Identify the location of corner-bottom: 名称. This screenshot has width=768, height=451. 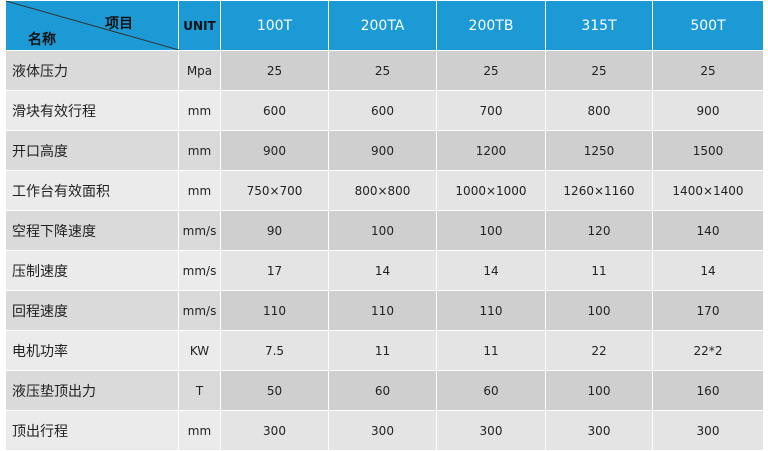
(42, 40).